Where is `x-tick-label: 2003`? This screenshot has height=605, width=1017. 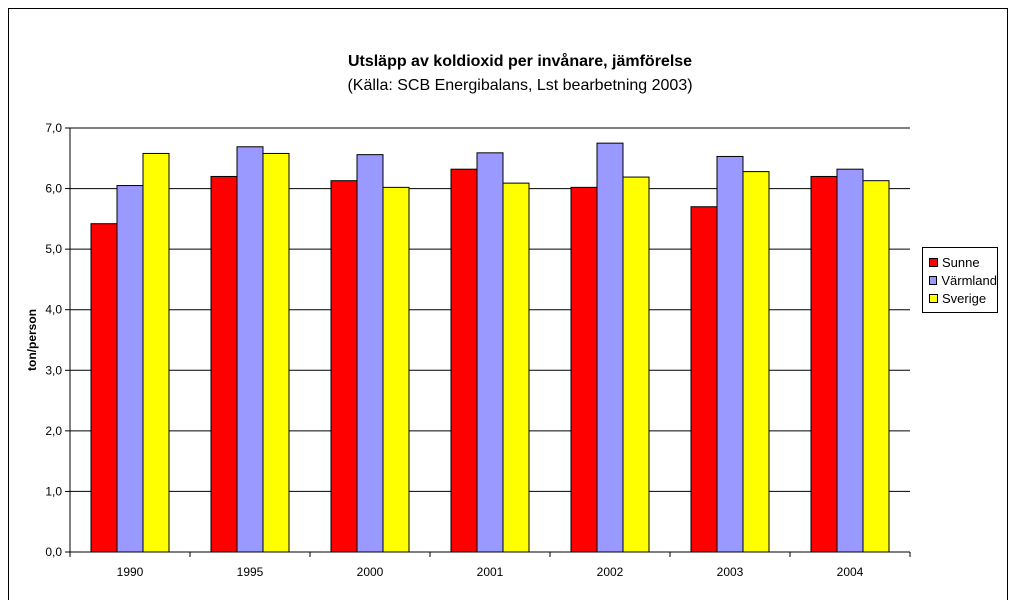
x-tick-label: 2003 is located at coordinates (730, 572).